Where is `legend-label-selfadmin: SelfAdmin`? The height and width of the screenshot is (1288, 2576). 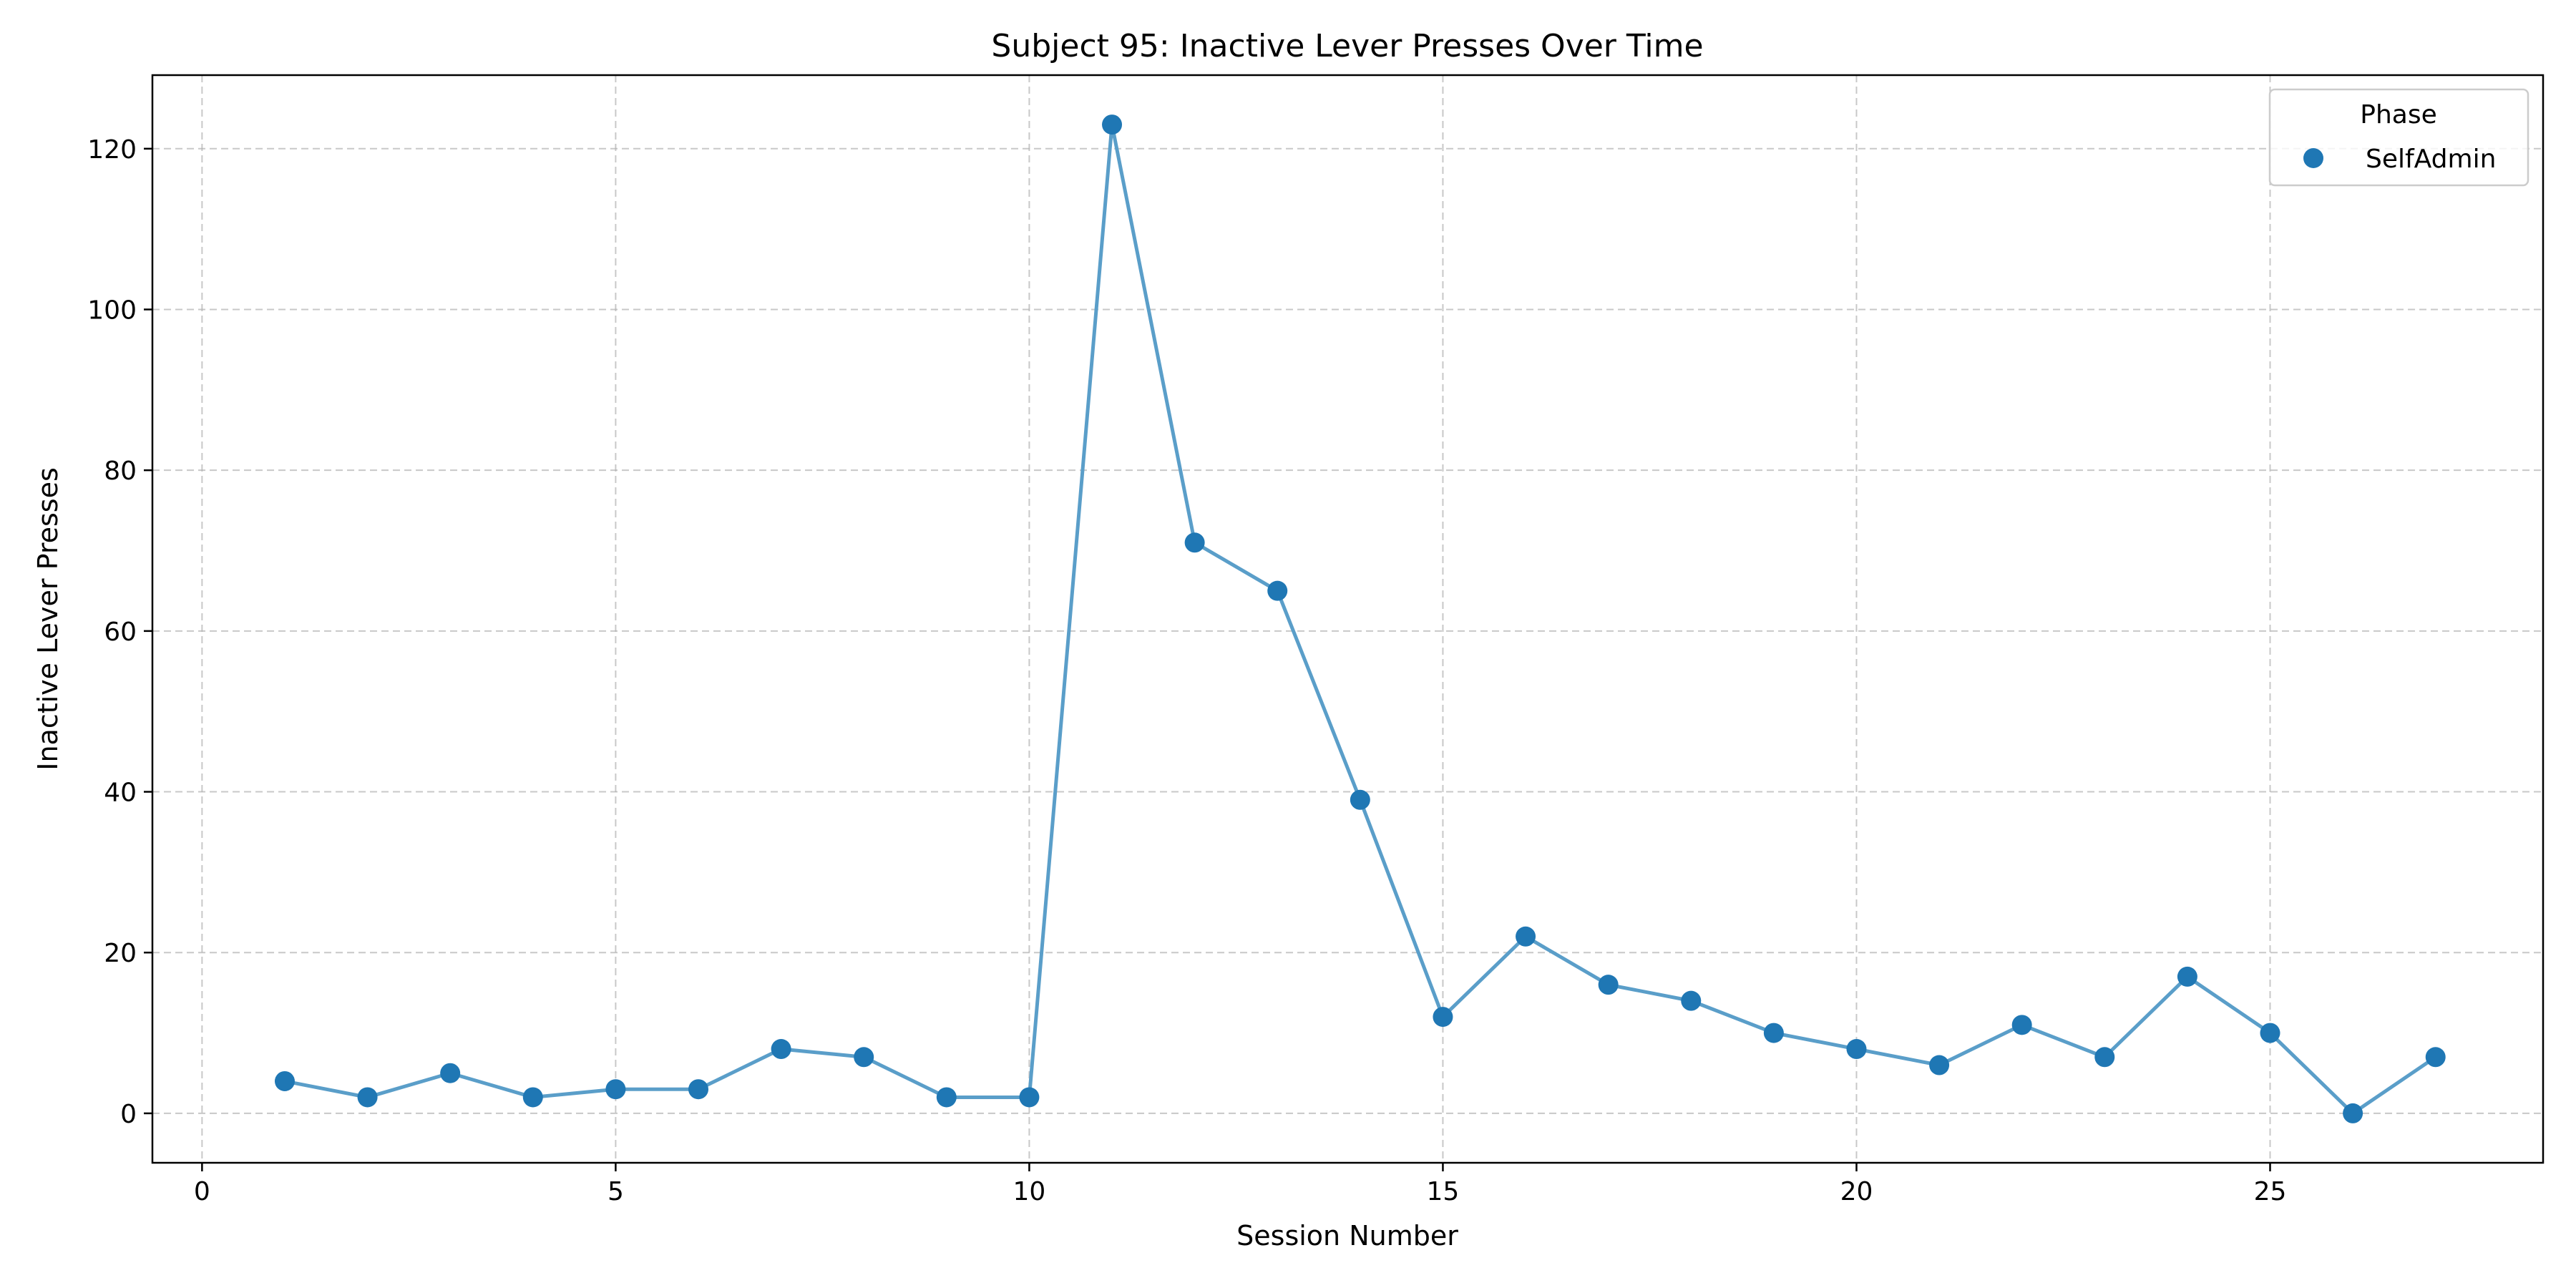
legend-label-selfadmin: SelfAdmin is located at coordinates (2431, 159).